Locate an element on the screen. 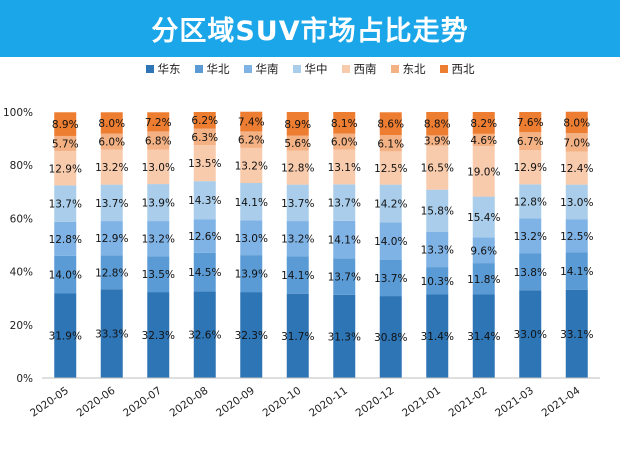  data-label: 32.3% is located at coordinates (251, 336).